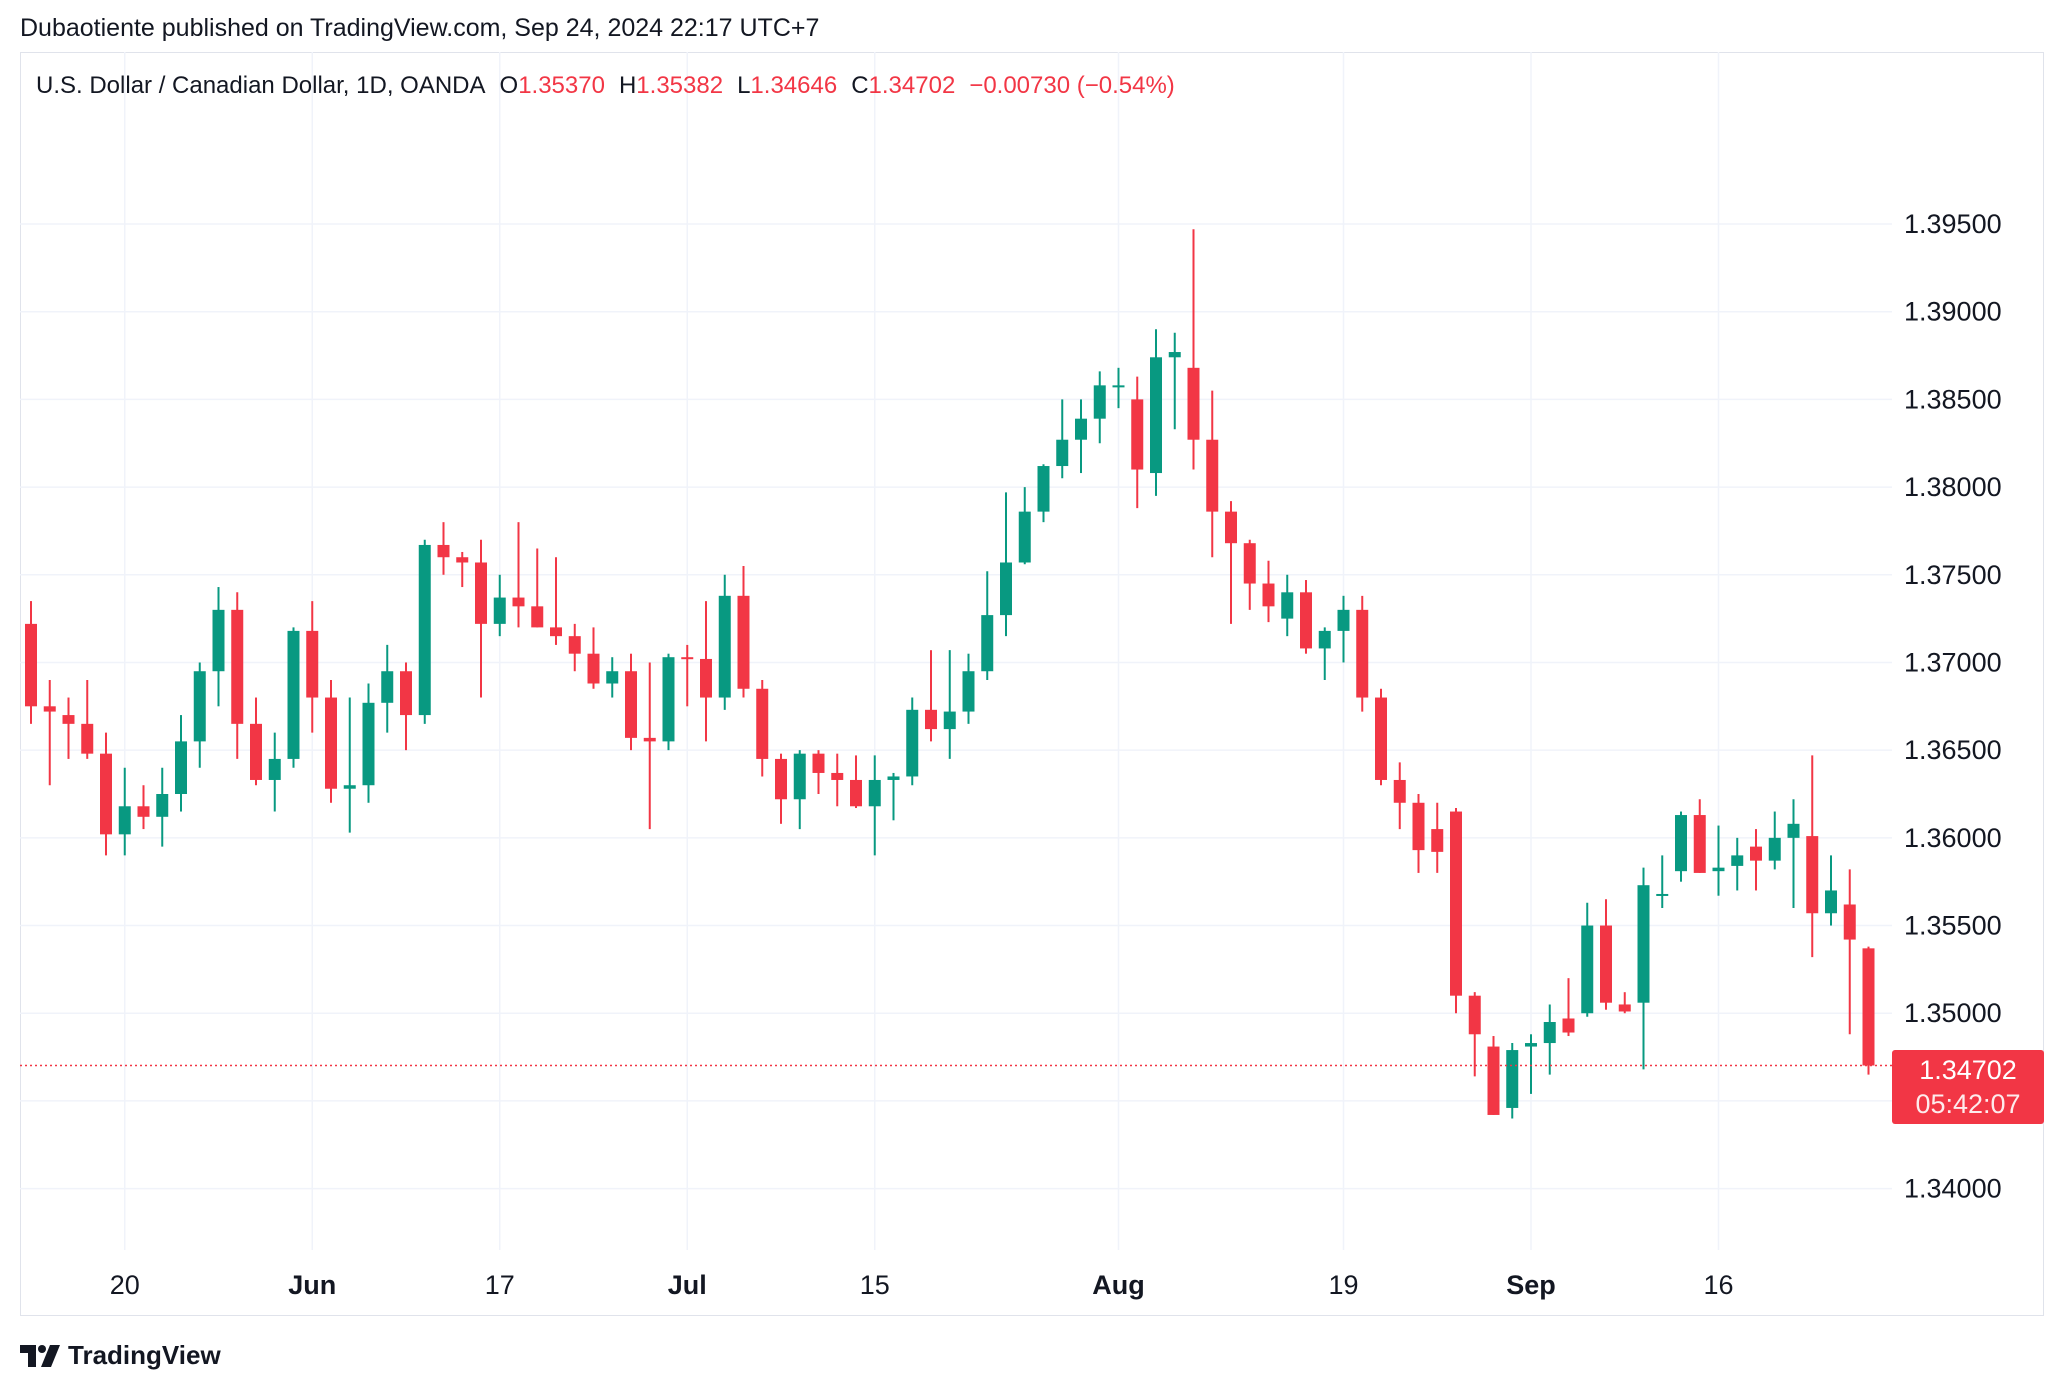 Image resolution: width=2062 pixels, height=1384 pixels. I want to click on price-tick-label: 1.37000, so click(1953, 662).